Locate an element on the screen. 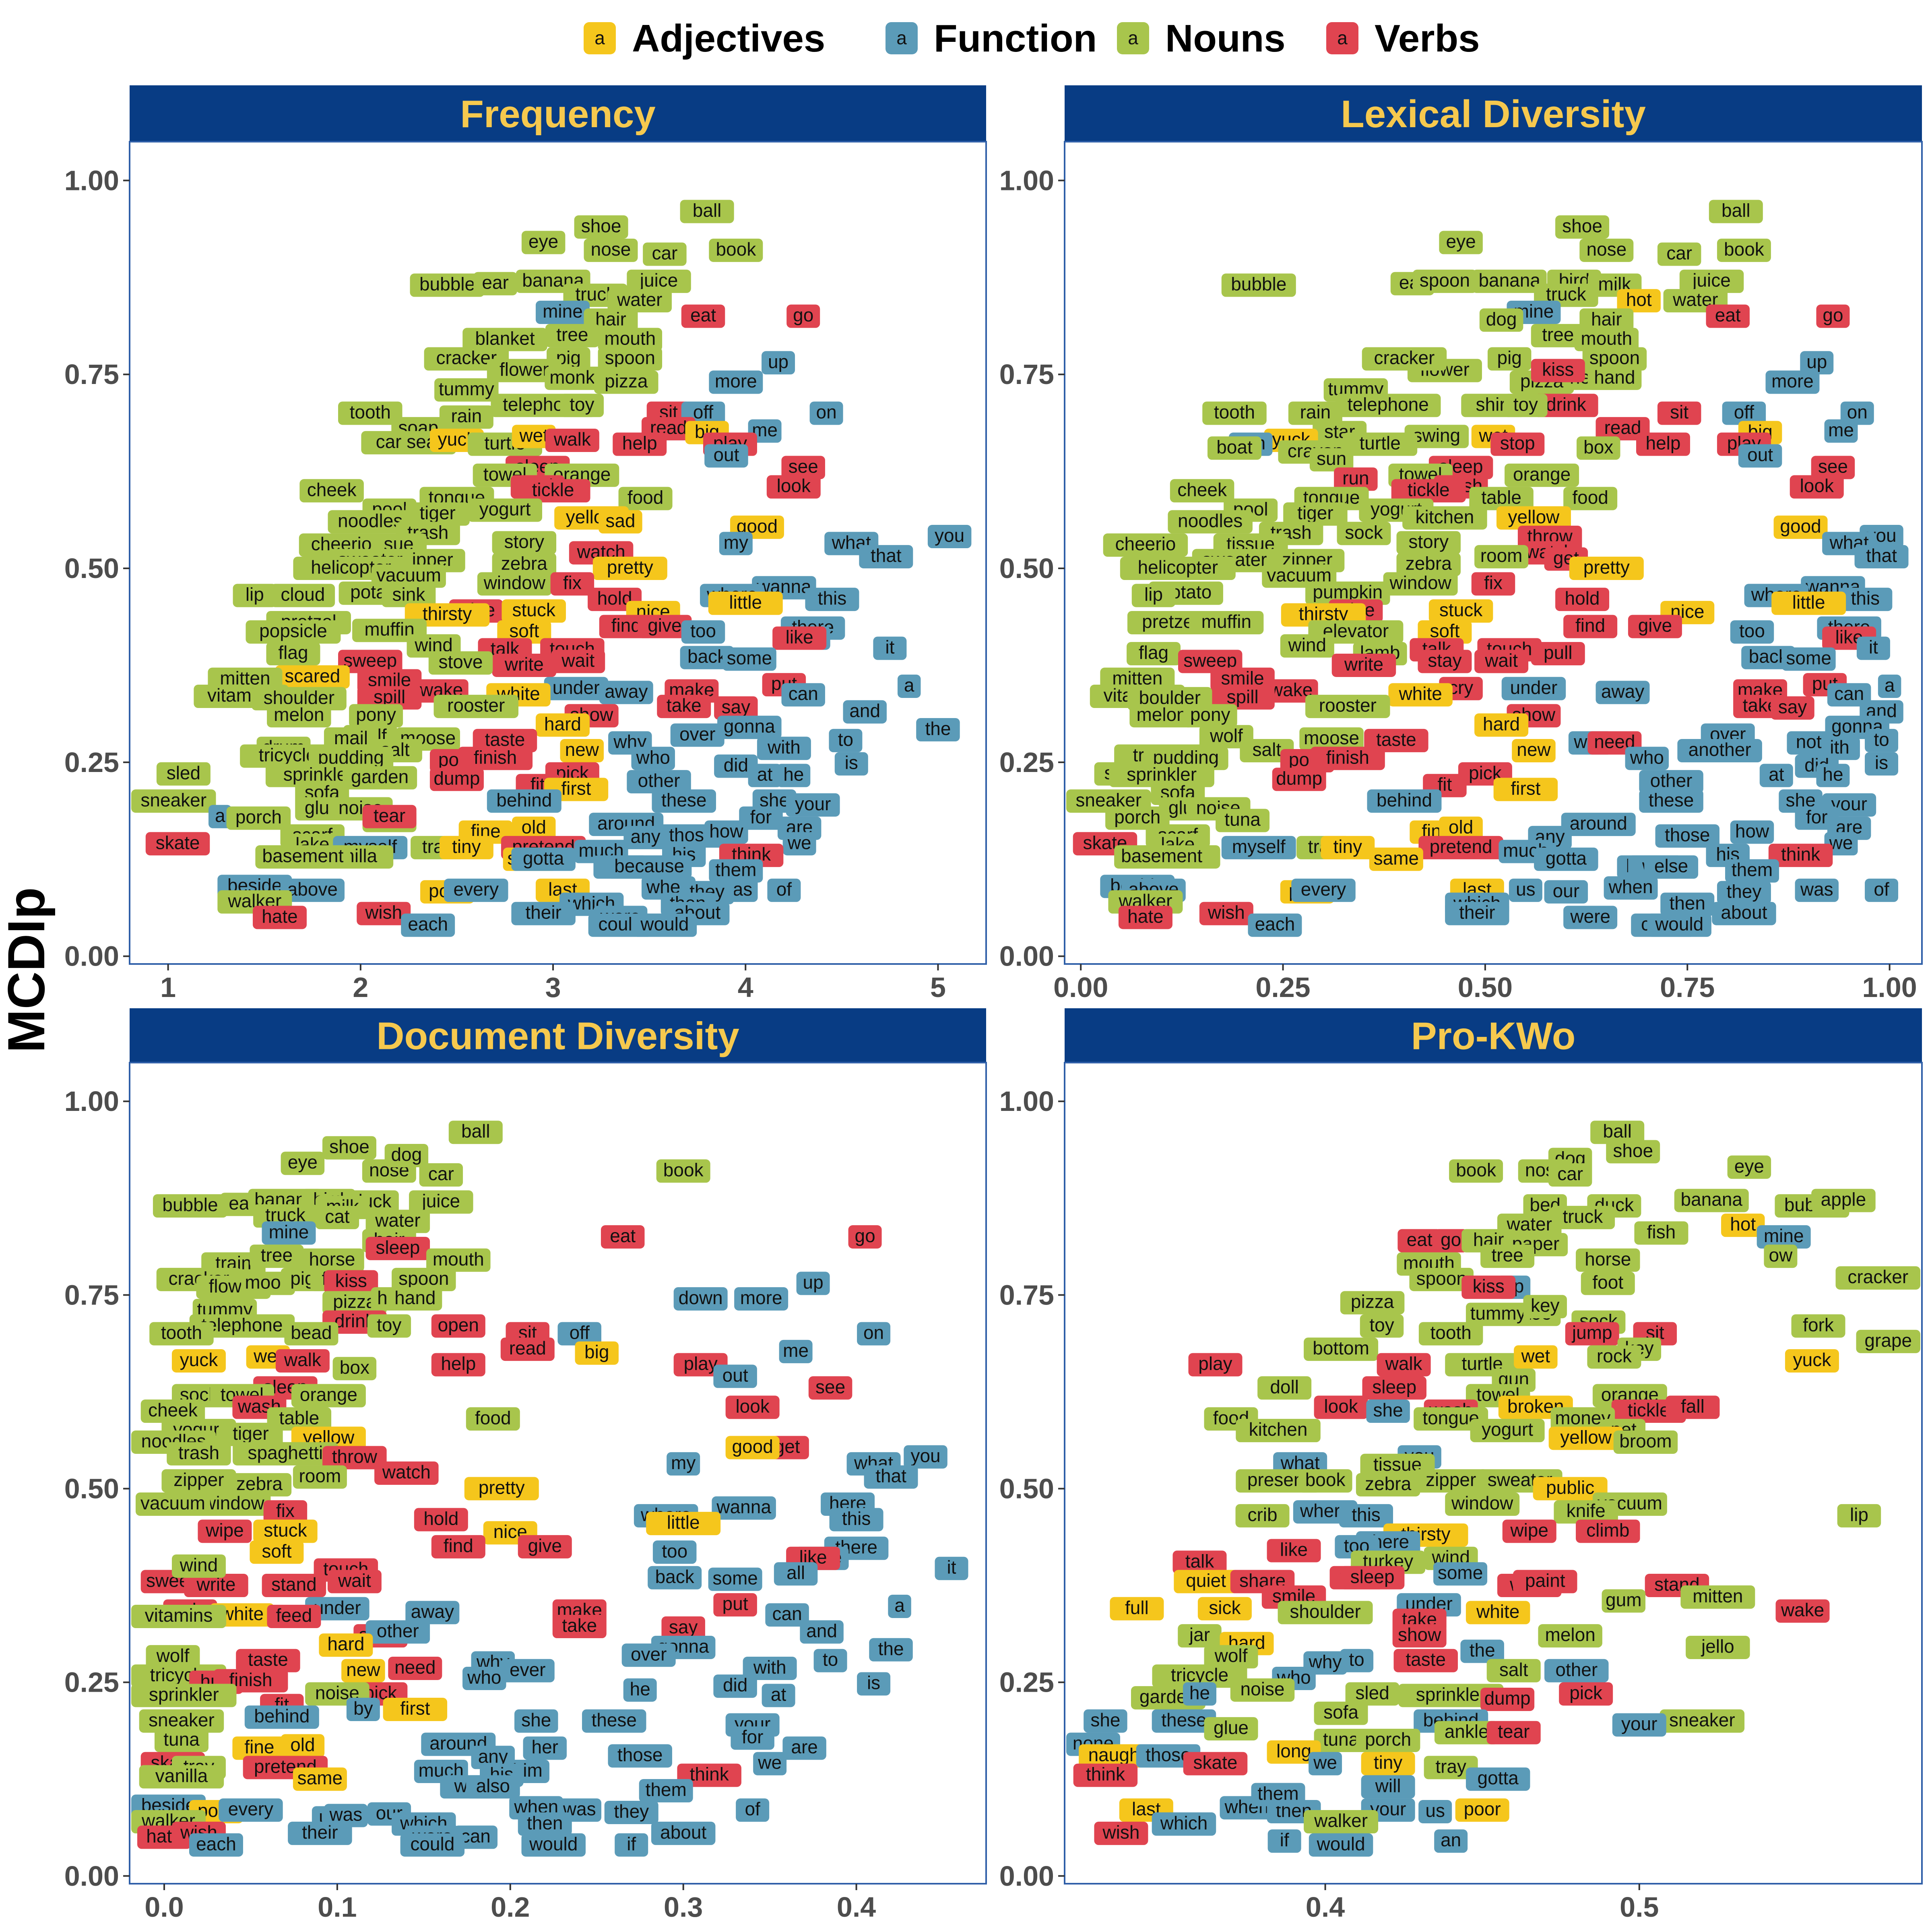 This screenshot has width=1932, height=1932. word-label-me: me is located at coordinates (796, 1351).